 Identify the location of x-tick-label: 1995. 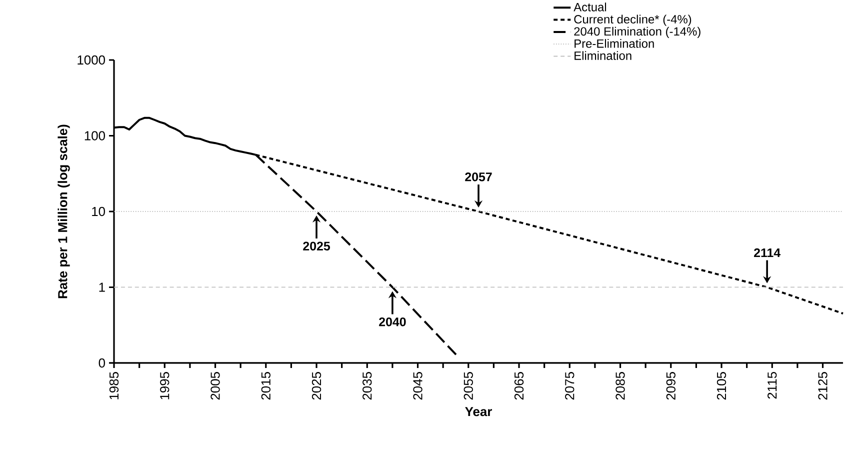
(165, 386).